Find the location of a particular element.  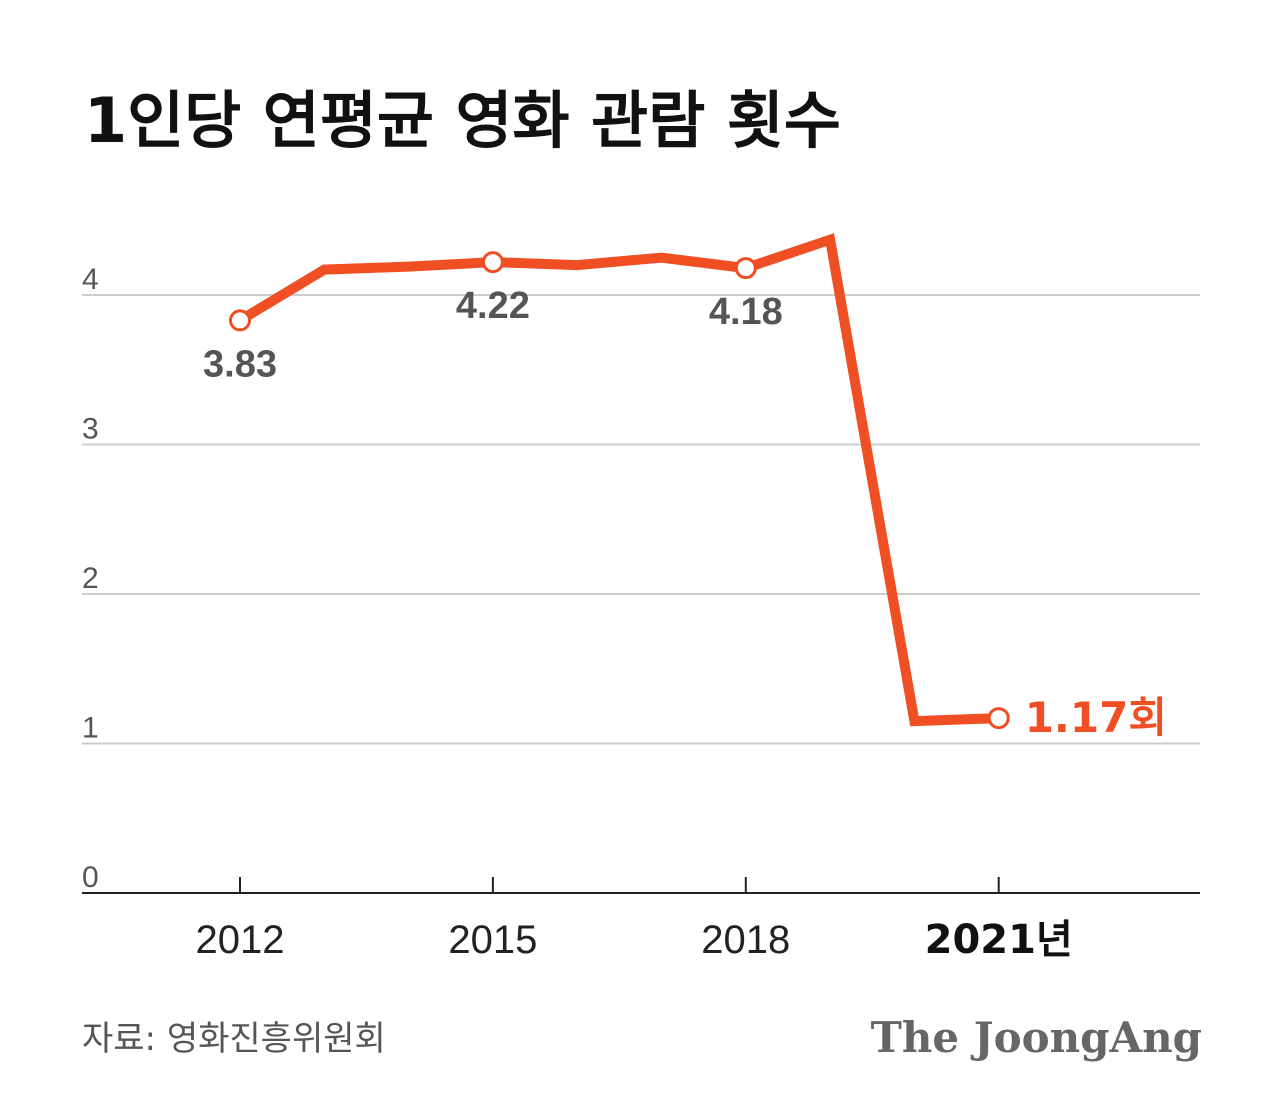

x-tick-label-2015: 2015 is located at coordinates (492, 940).